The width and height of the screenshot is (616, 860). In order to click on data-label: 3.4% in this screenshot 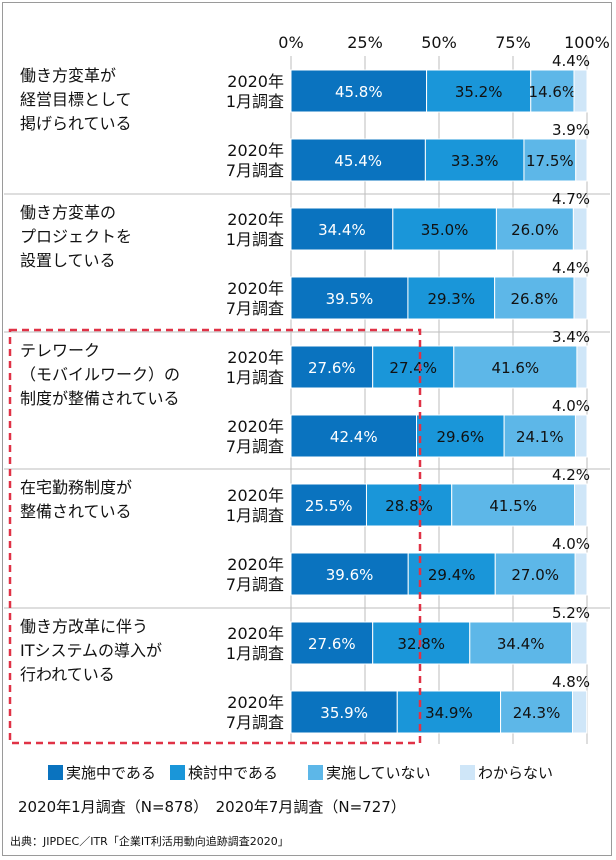, I will do `click(571, 337)`.